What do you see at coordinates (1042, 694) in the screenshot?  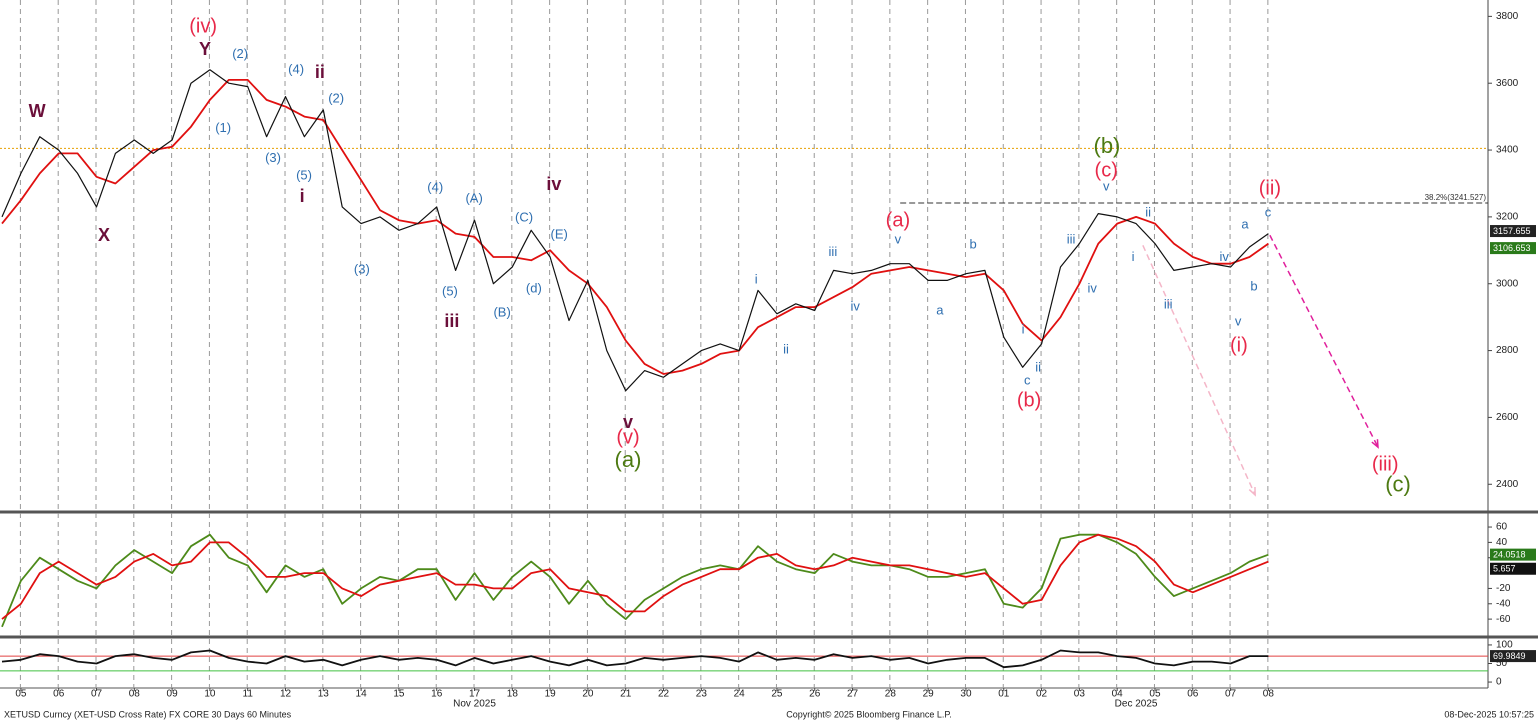 I see `x-tick-label: 02` at bounding box center [1042, 694].